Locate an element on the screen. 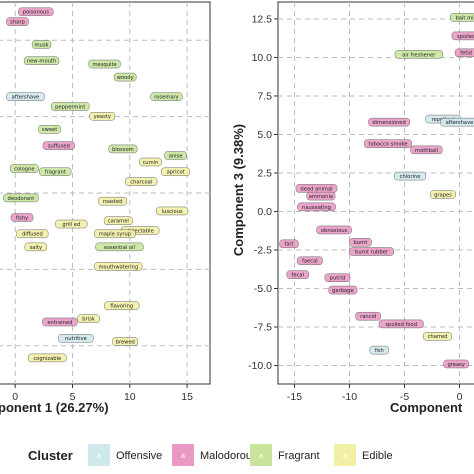 This screenshot has height=474, width=474. data-point: charcoal is located at coordinates (141, 181).